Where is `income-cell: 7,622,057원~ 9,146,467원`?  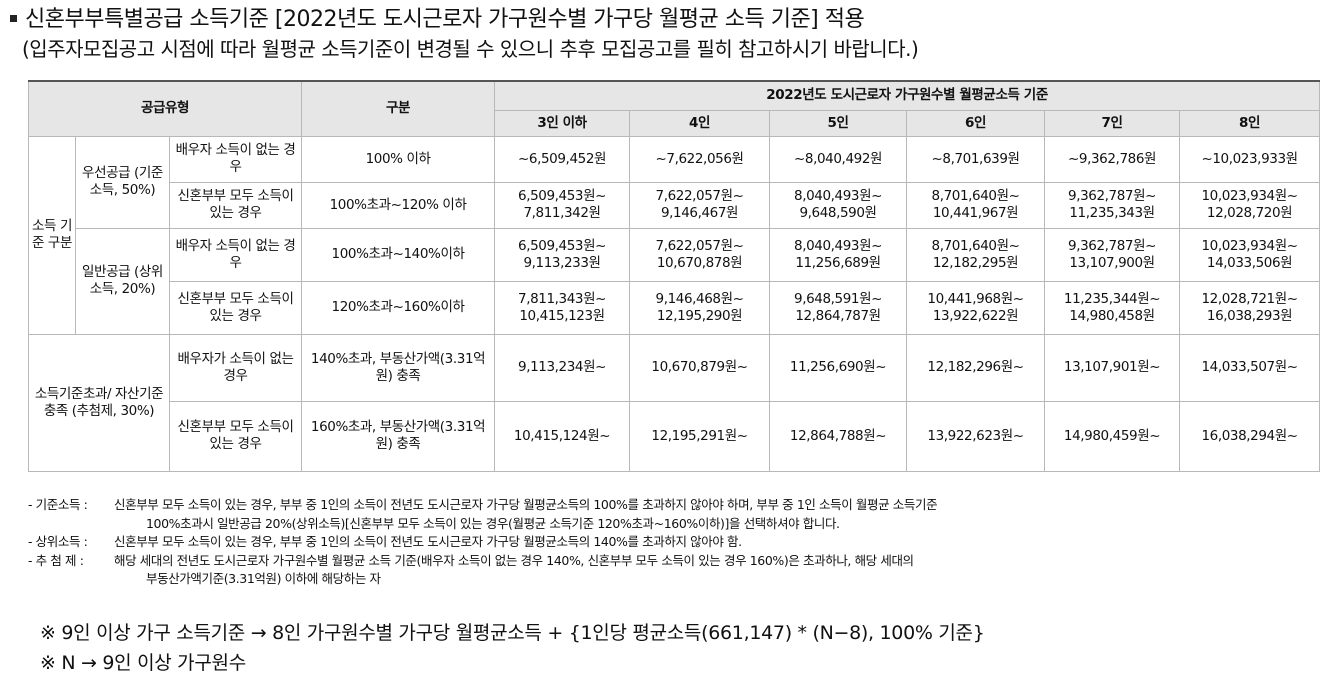
income-cell: 7,622,057원~ 9,146,467원 is located at coordinates (700, 205).